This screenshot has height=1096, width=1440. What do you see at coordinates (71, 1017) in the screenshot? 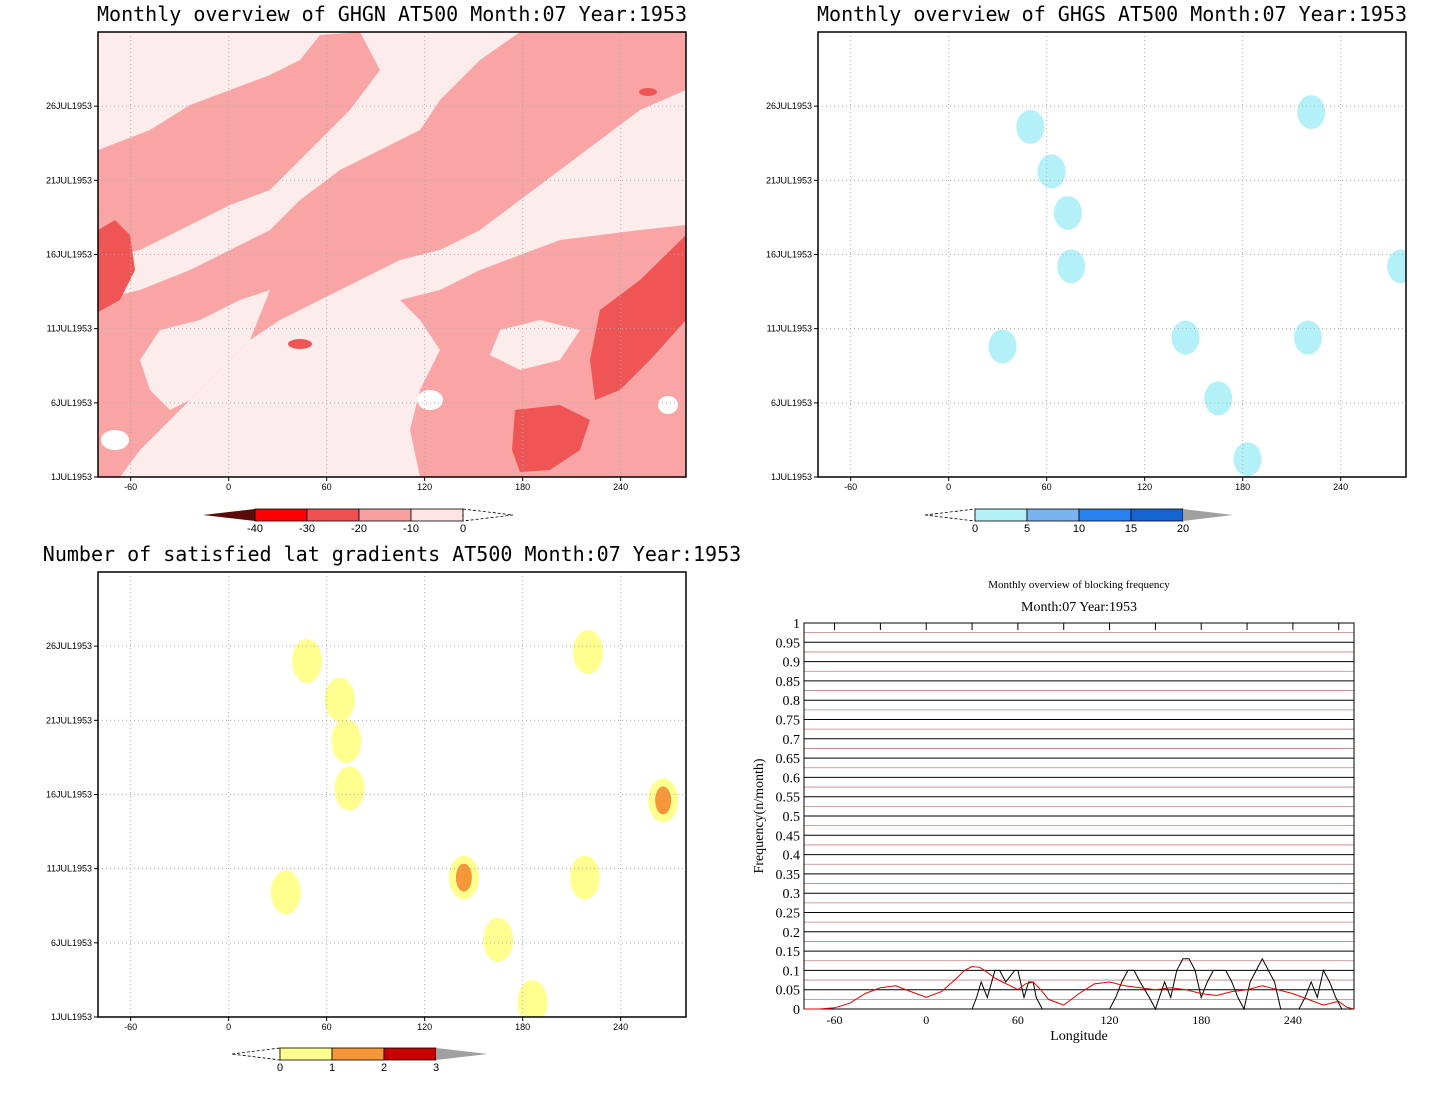
I see `y-tick-label: 1JUL1953` at bounding box center [71, 1017].